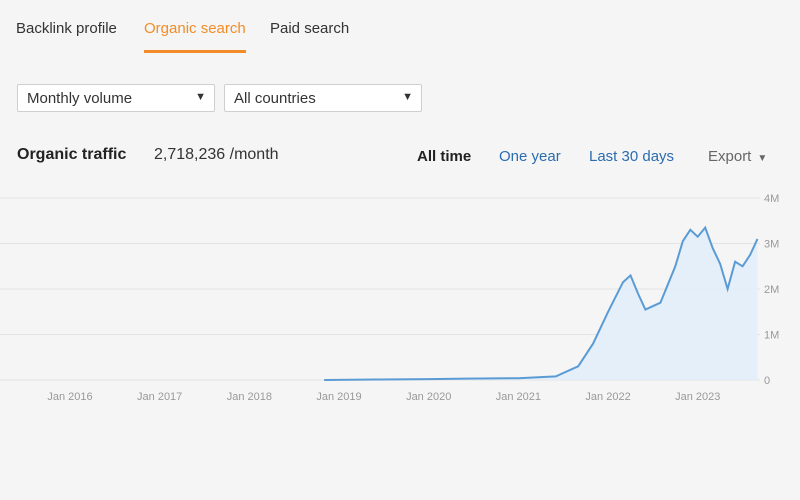 Image resolution: width=800 pixels, height=500 pixels. I want to click on range-one-year: One year, so click(530, 156).